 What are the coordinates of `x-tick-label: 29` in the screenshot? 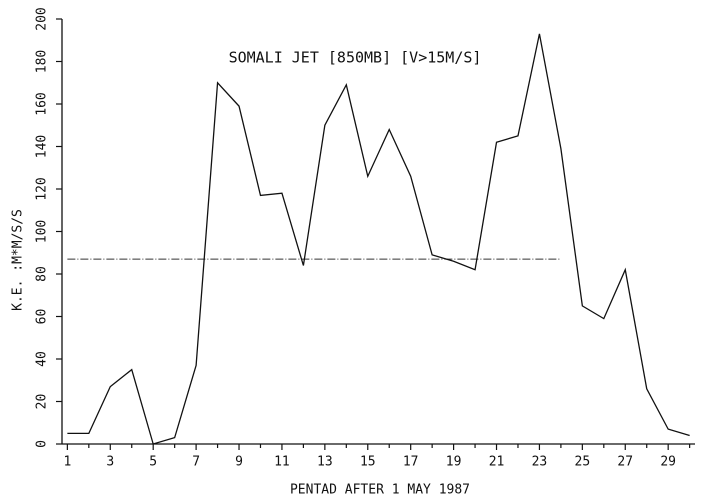 It's located at (668, 462).